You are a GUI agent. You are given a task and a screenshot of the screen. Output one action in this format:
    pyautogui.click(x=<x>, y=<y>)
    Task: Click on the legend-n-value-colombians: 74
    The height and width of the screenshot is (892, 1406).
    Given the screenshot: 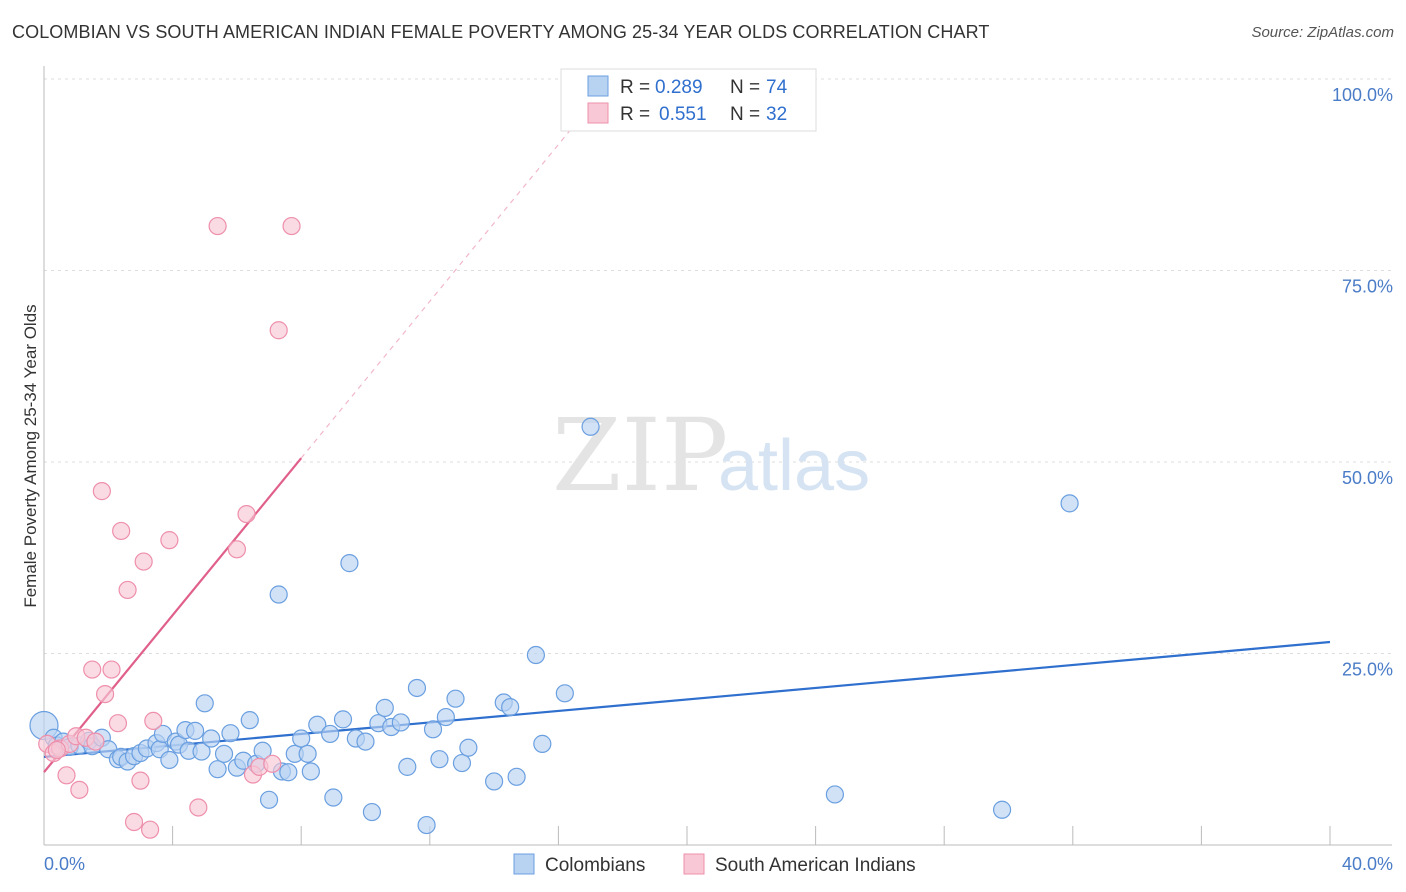 What is the action you would take?
    pyautogui.click(x=777, y=87)
    